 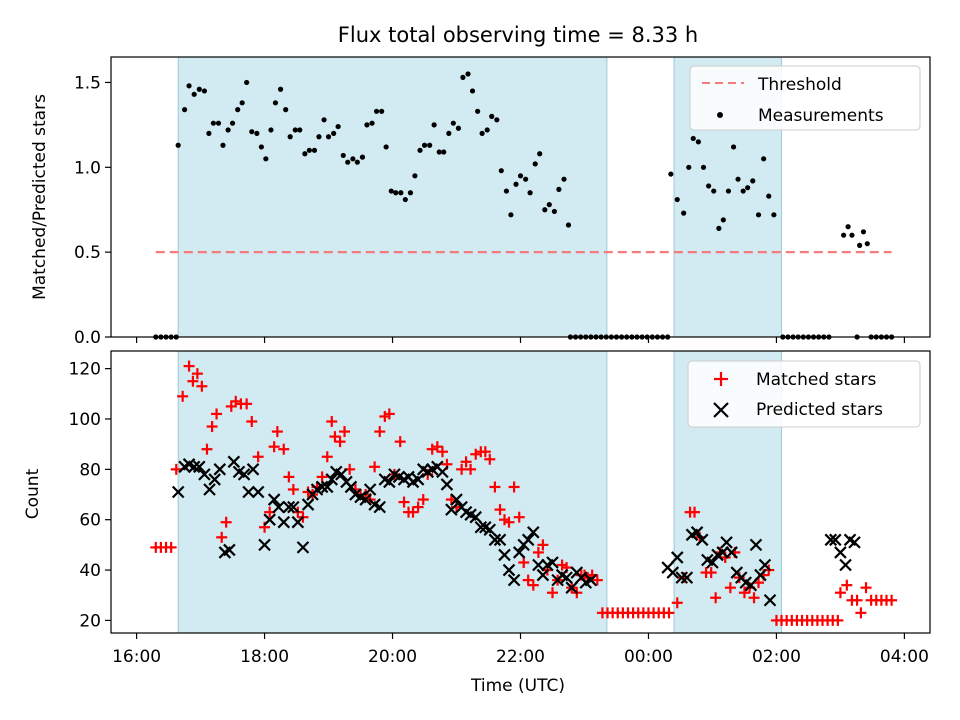 What do you see at coordinates (264, 657) in the screenshot?
I see `bottom-x-tick-label: 18:00` at bounding box center [264, 657].